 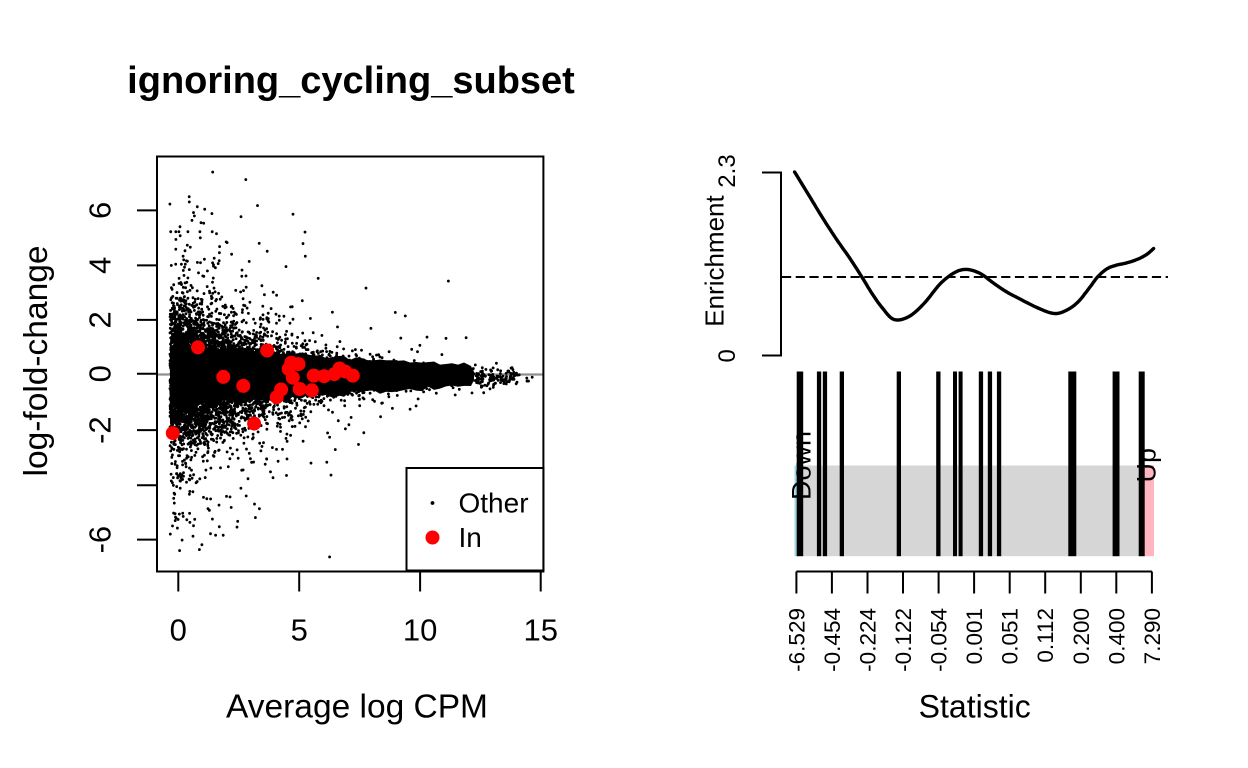 I want to click on svg-text: 0.112, so click(x=1045, y=635).